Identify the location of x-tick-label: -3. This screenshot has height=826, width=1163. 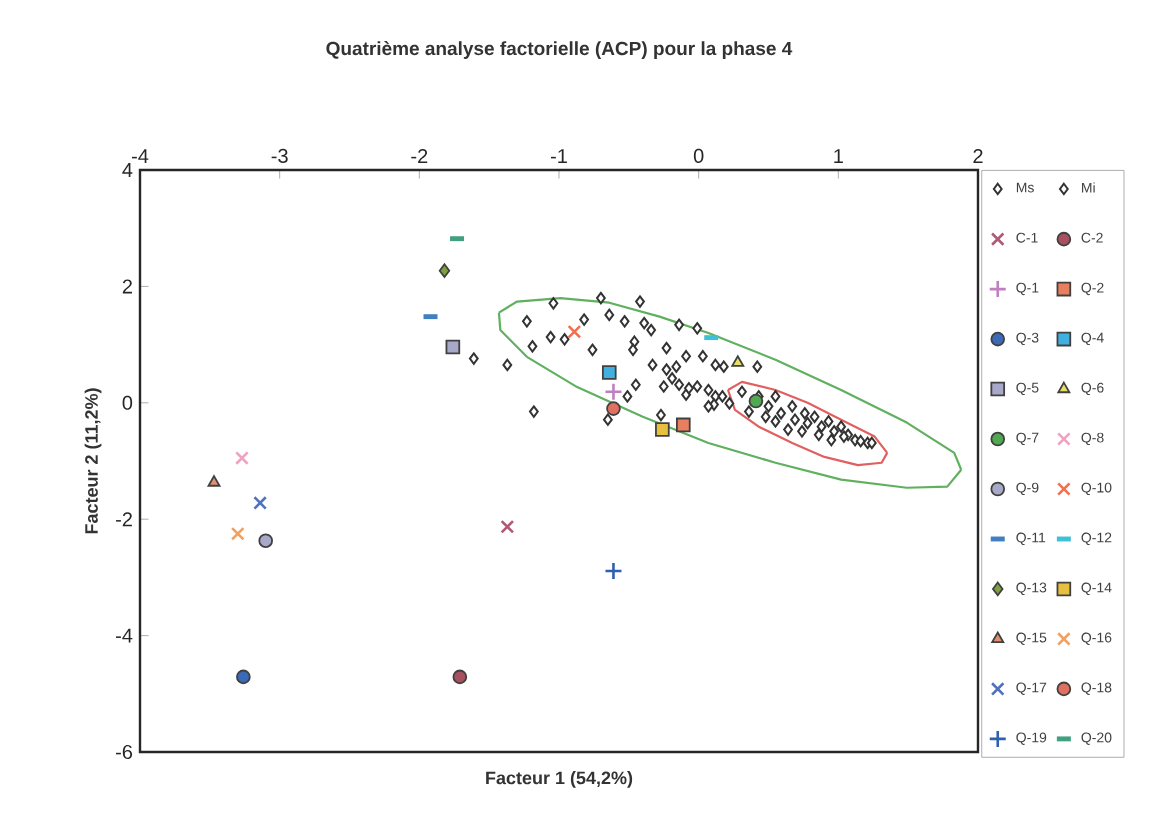
(279, 155).